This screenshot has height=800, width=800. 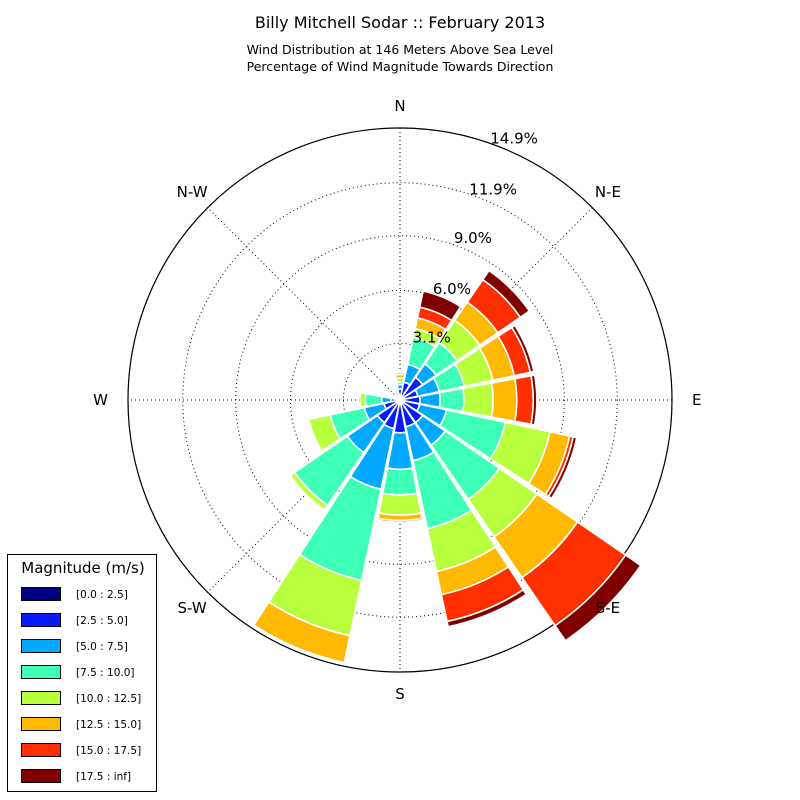 I want to click on ring-label-2: 6.0%, so click(x=452, y=289).